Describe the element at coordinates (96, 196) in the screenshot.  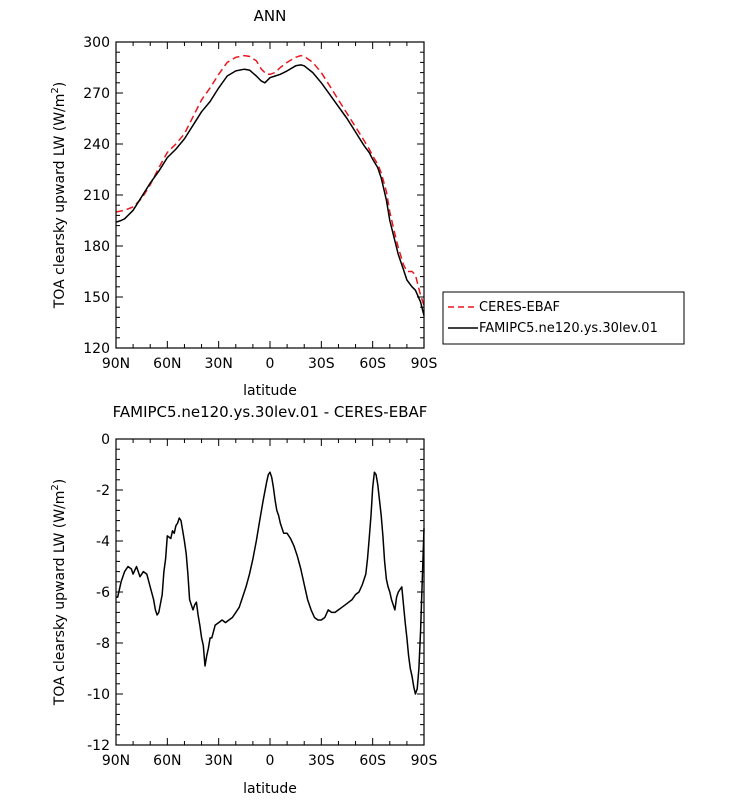
I see `top-y-tick-label: 210` at that location.